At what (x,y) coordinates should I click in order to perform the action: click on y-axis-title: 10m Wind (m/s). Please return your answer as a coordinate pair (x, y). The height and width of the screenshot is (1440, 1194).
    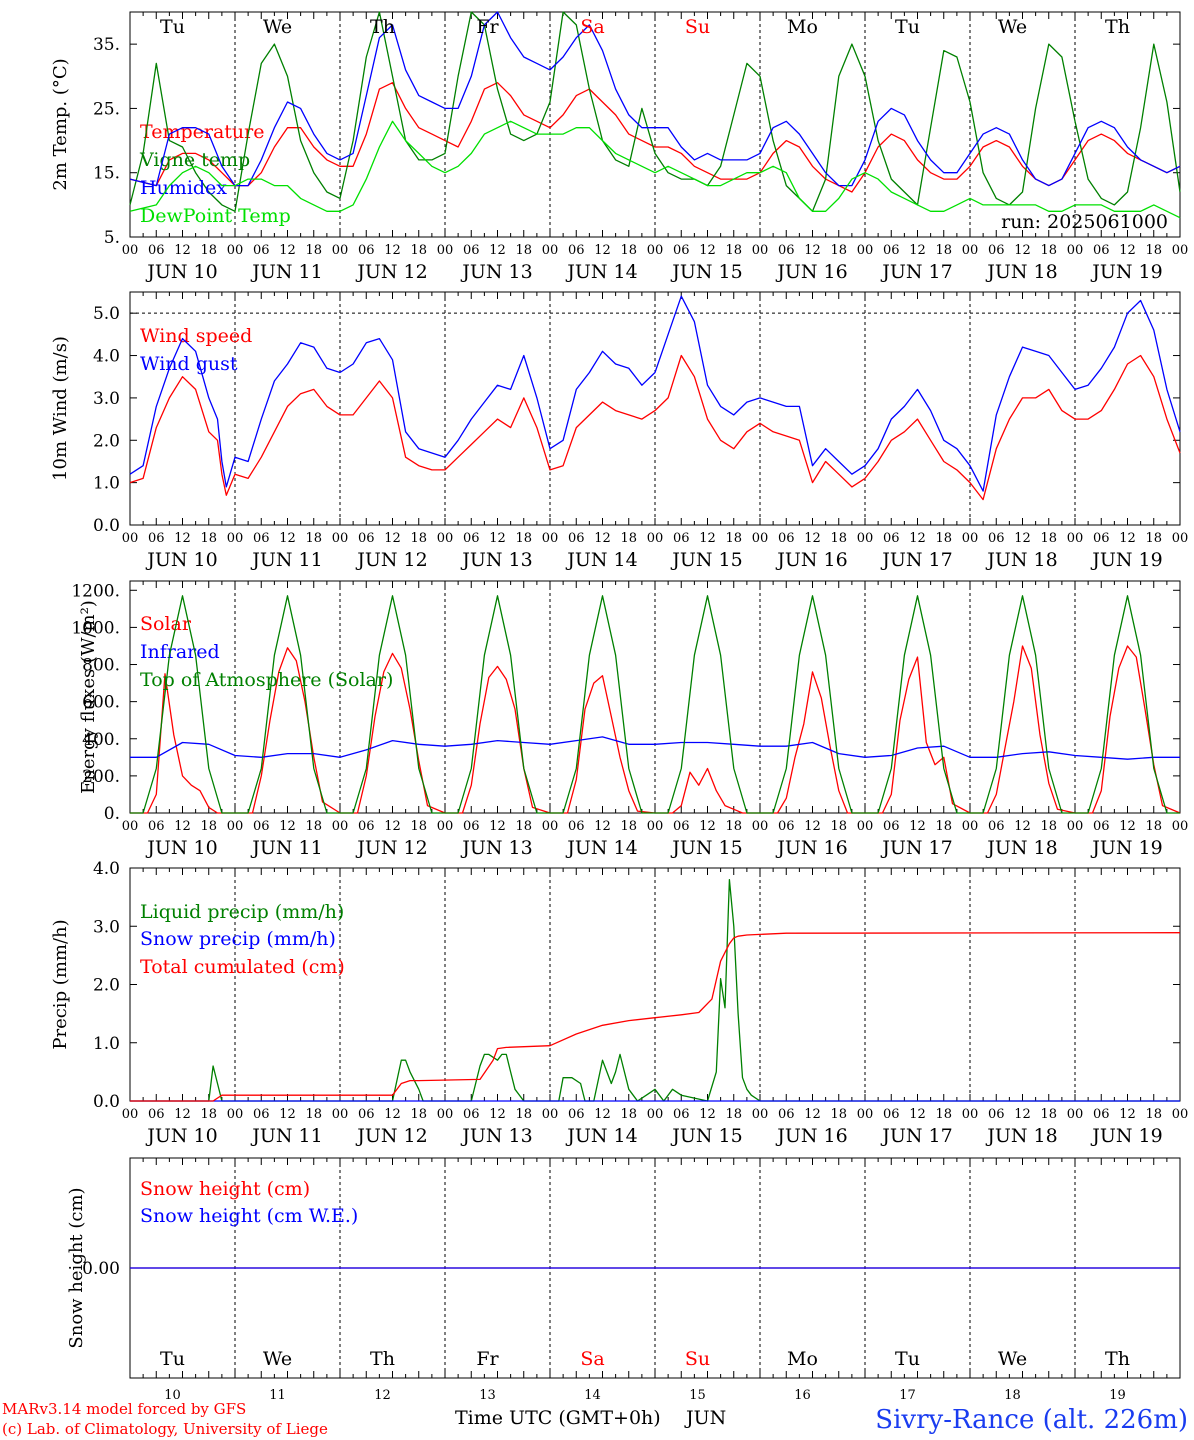
    Looking at the image, I should click on (60, 408).